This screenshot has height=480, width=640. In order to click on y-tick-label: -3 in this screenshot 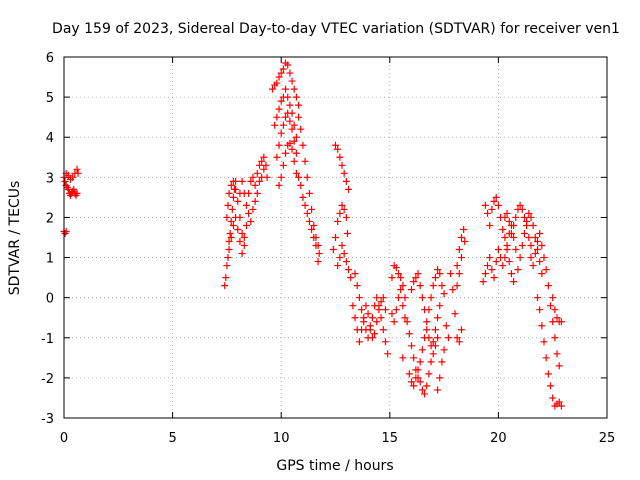, I will do `click(47, 419)`.